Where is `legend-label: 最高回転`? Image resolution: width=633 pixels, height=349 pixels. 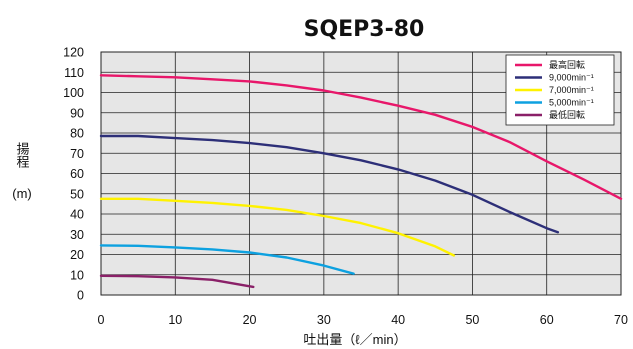
legend-label: 最高回転 is located at coordinates (567, 64).